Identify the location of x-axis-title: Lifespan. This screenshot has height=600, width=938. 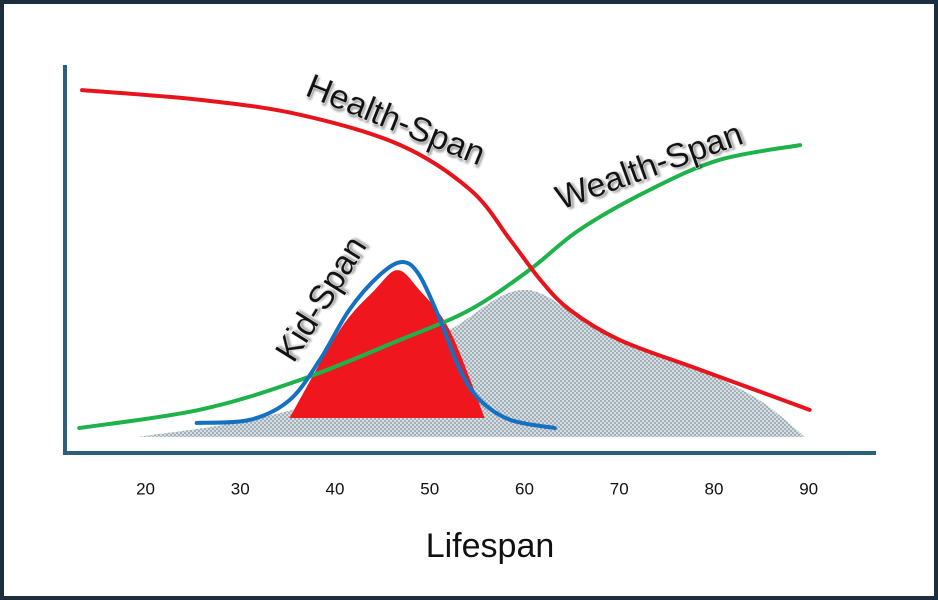
(490, 546).